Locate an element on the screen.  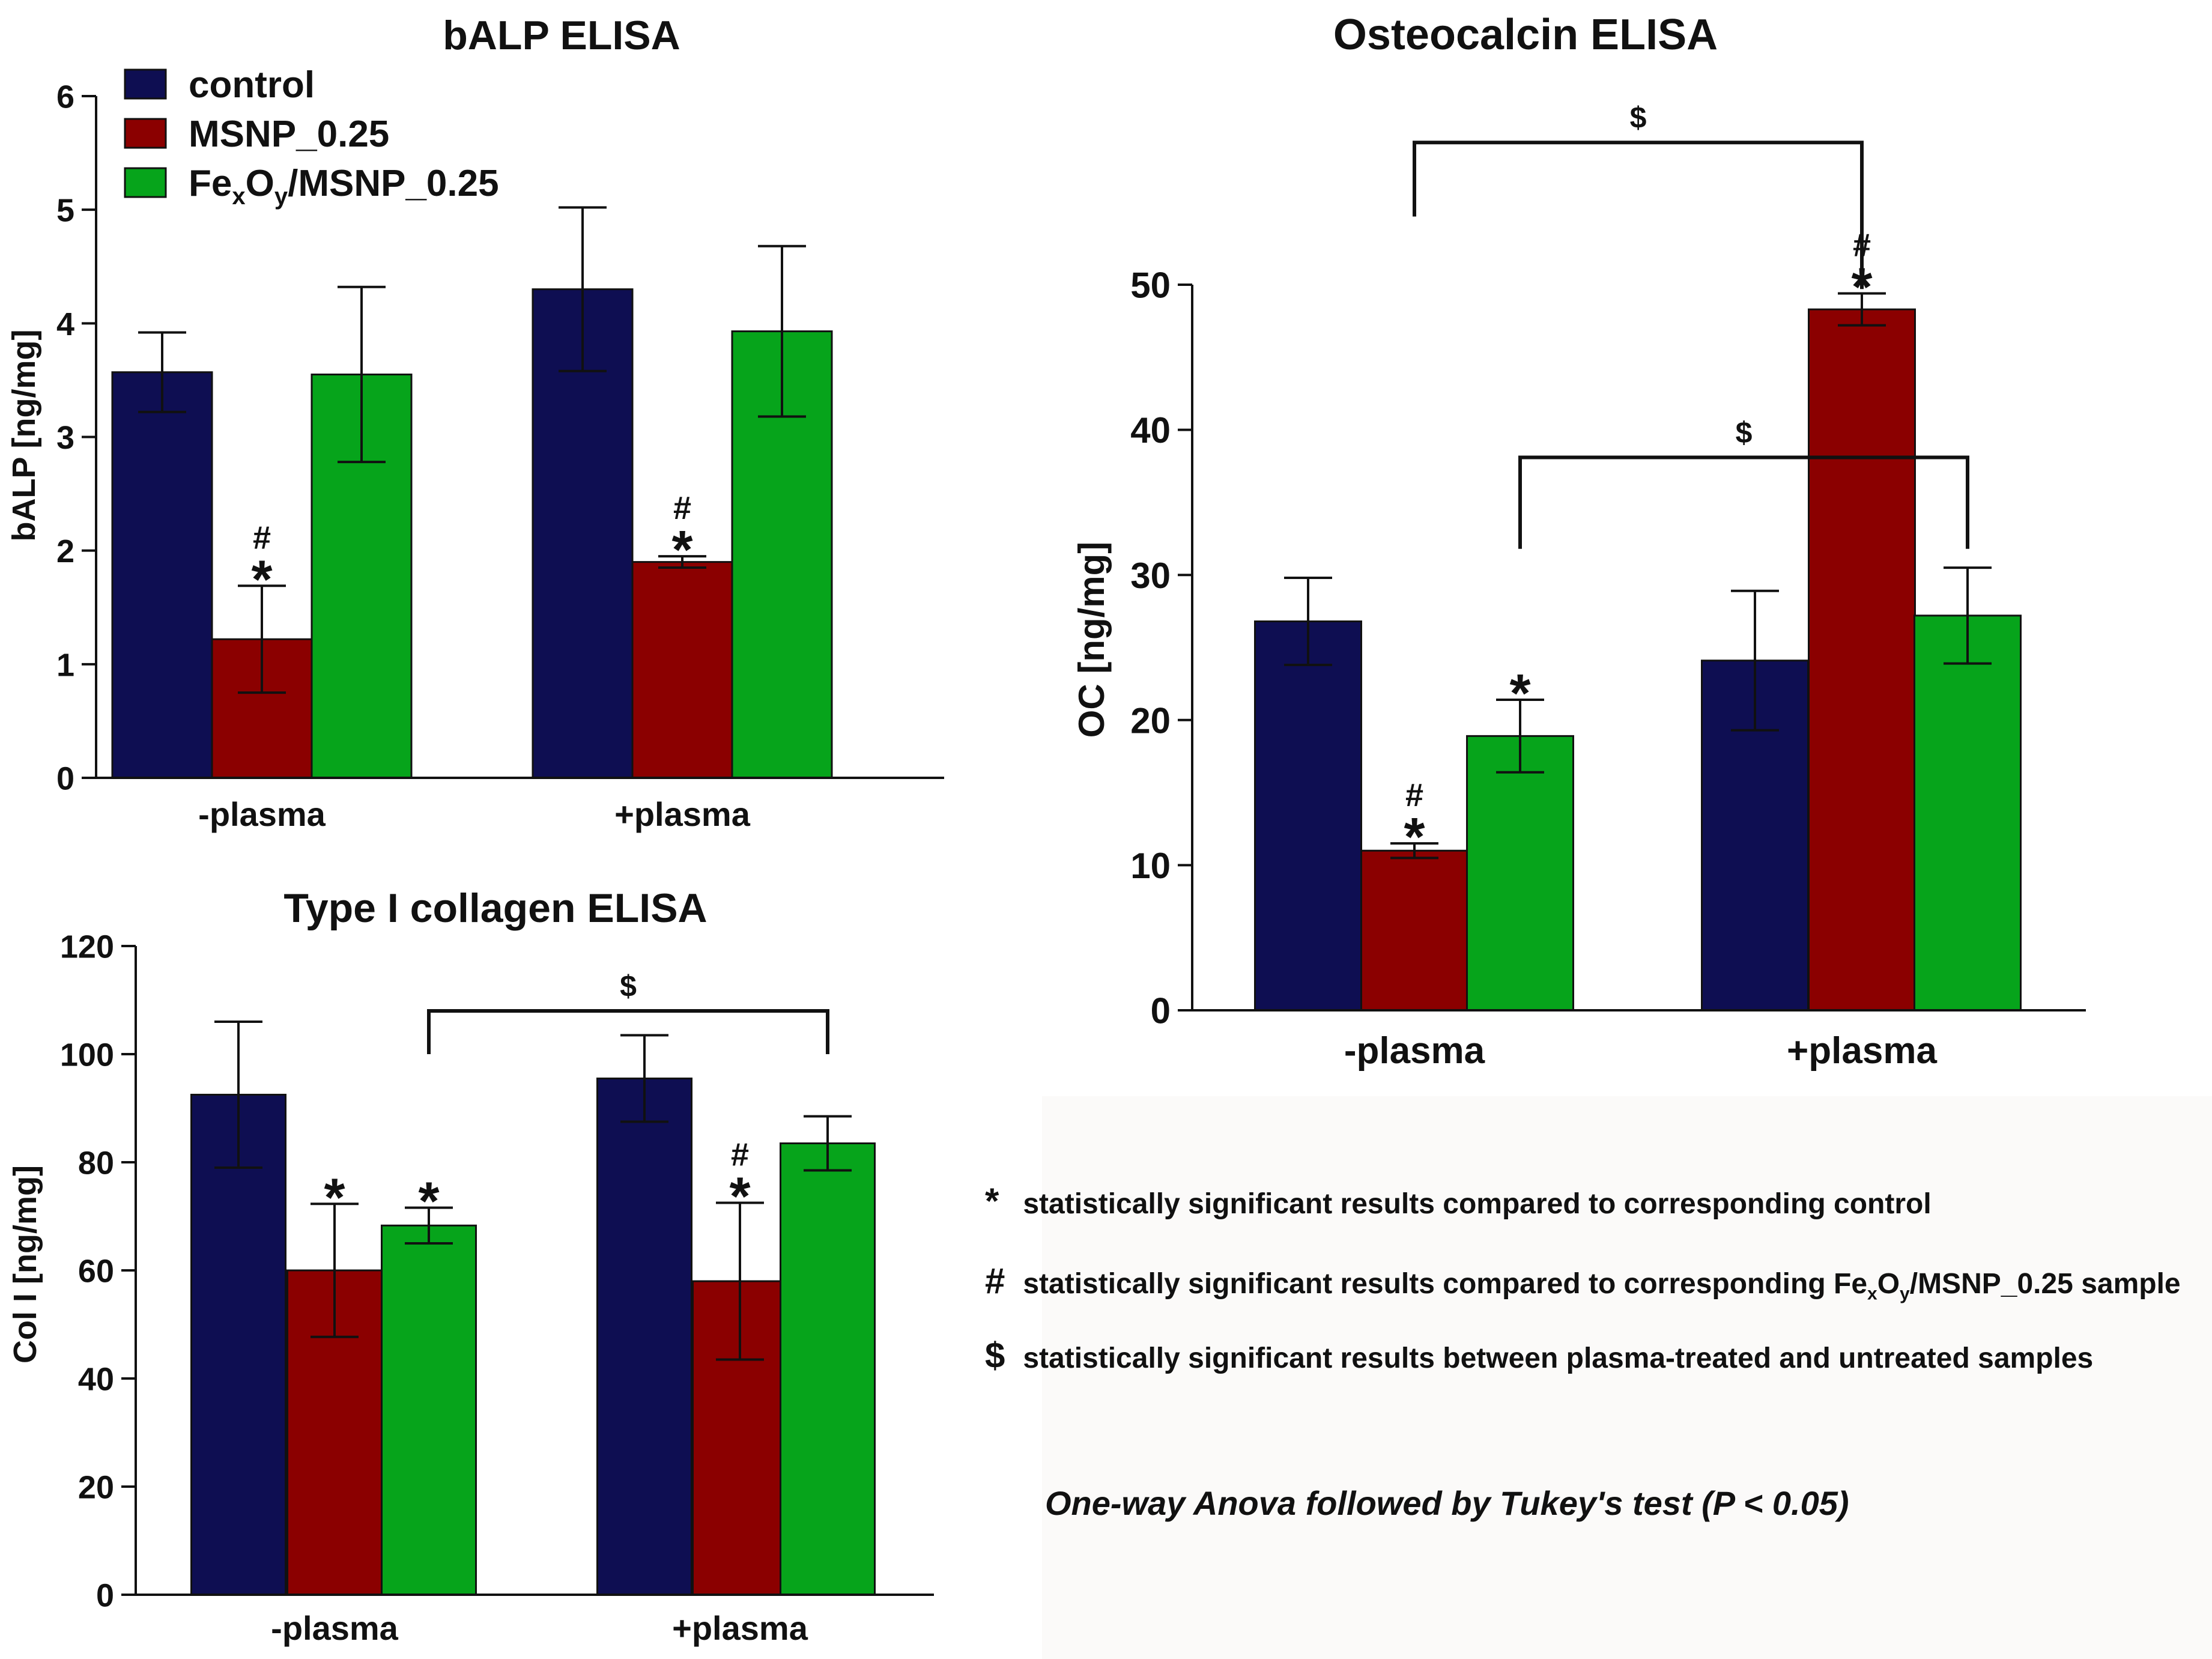
col-bar-fexoy-msnp-0-25-minus-plasma is located at coordinates (429, 1410).